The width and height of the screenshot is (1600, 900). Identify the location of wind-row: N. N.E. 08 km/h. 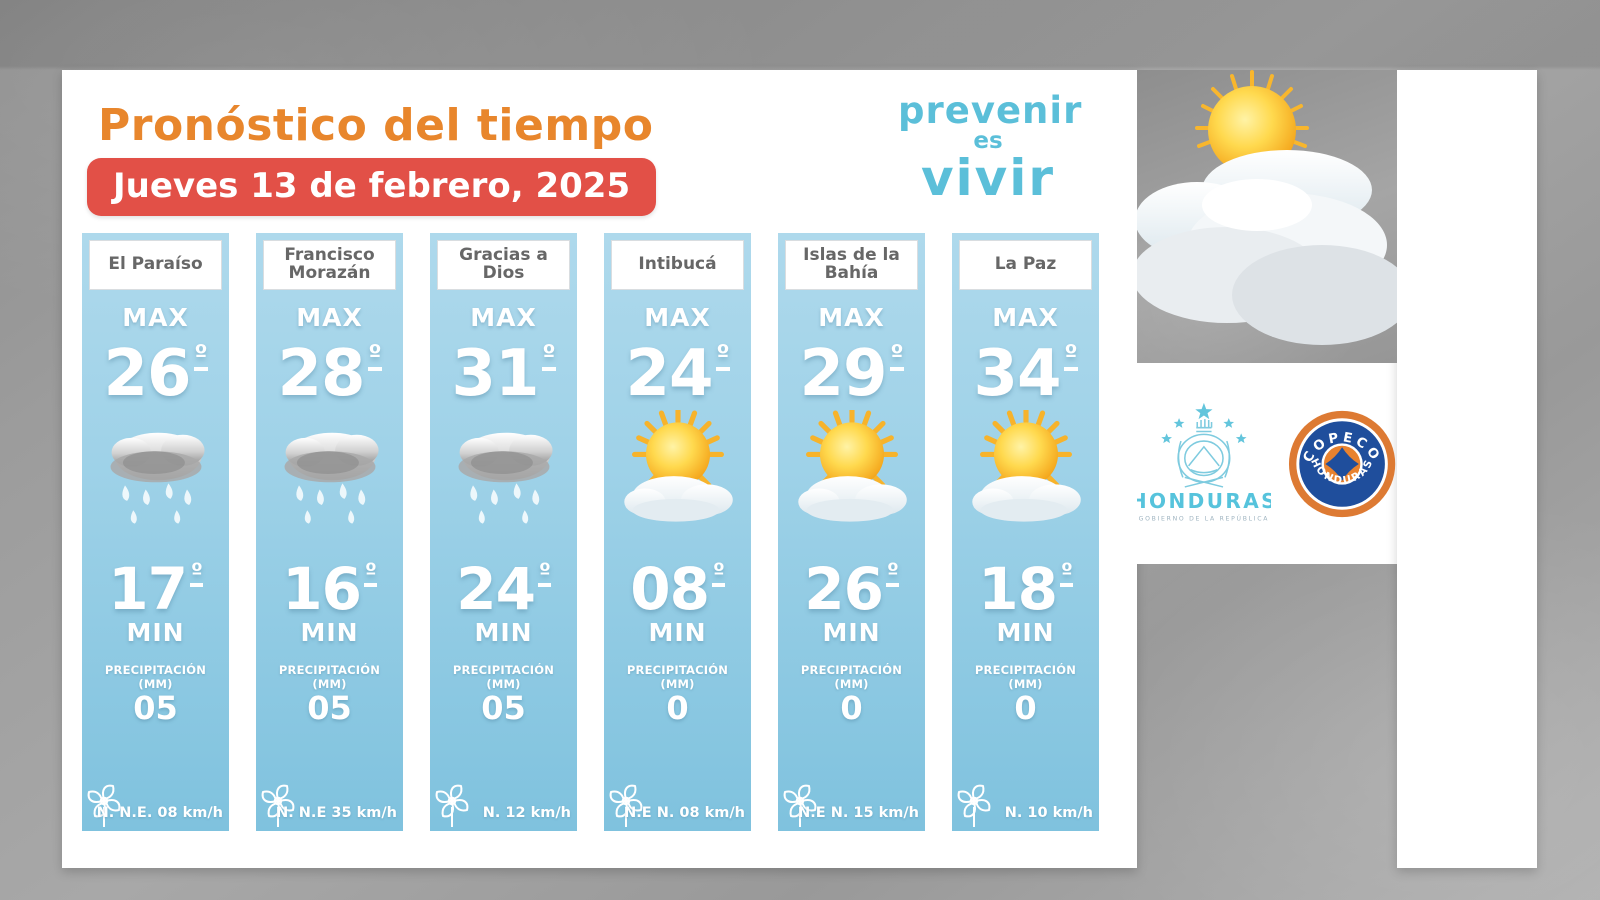
(155, 806).